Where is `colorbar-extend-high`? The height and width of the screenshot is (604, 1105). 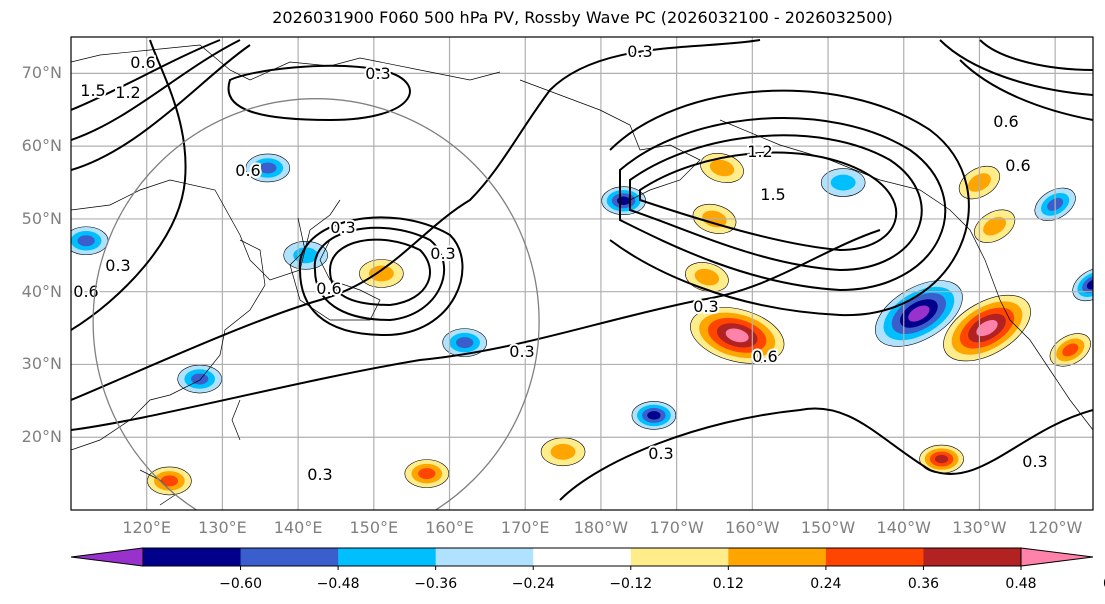
colorbar-extend-high is located at coordinates (1057, 557).